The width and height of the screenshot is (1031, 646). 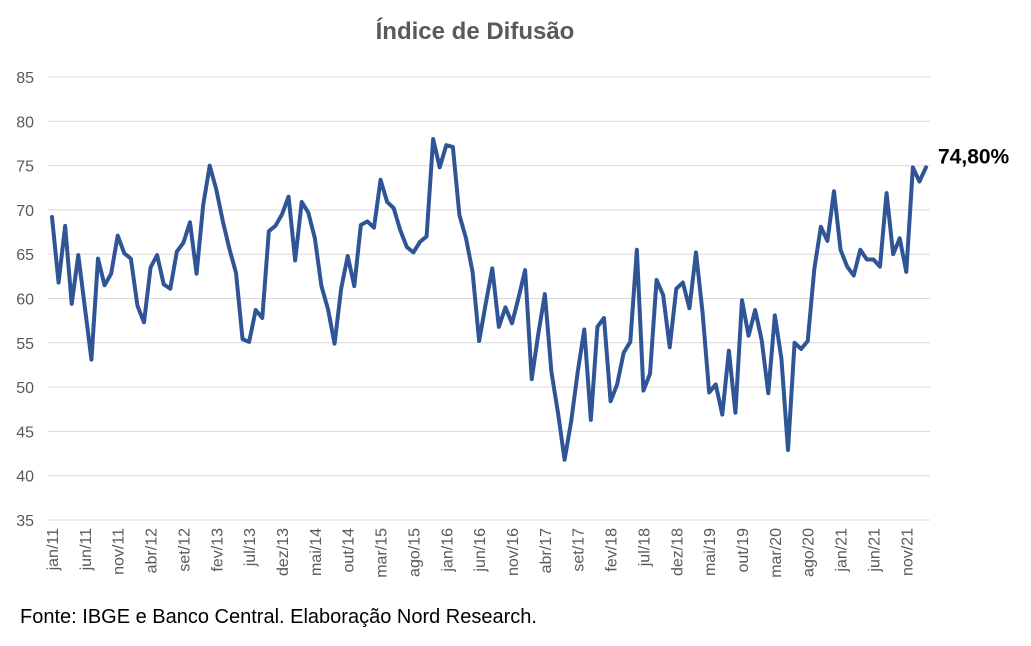 I want to click on x-tick-label: mai/14, so click(x=316, y=552).